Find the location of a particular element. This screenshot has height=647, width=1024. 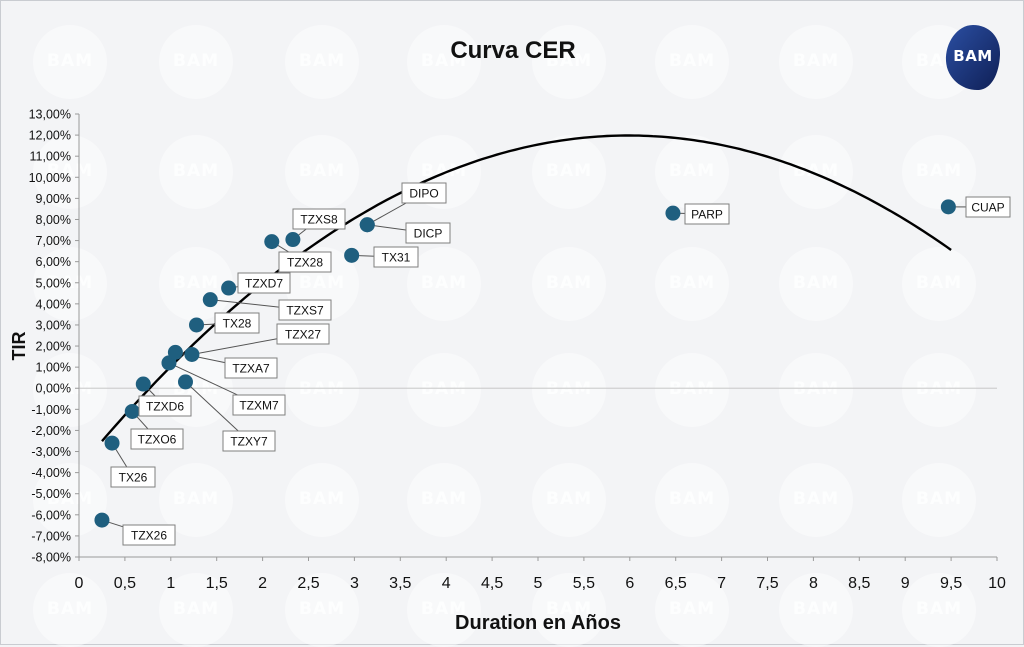

x-tick-label: 4 is located at coordinates (446, 583).